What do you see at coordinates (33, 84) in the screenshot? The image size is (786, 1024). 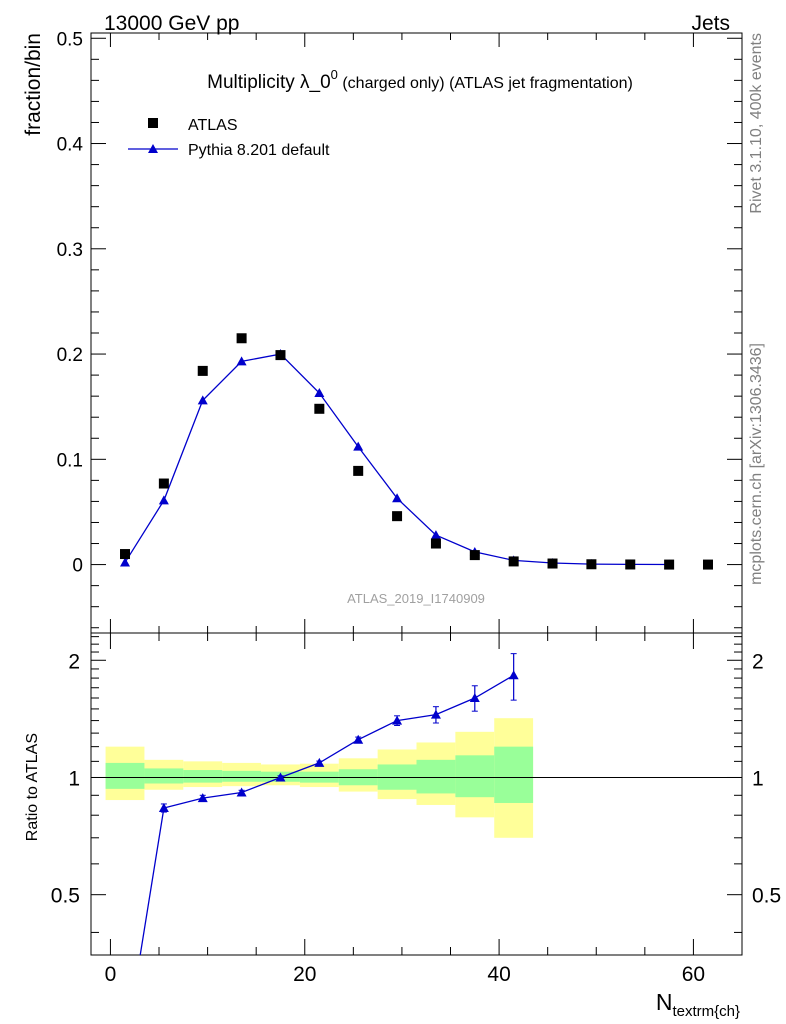 I see `main-y-axis-label: fraction/bin` at bounding box center [33, 84].